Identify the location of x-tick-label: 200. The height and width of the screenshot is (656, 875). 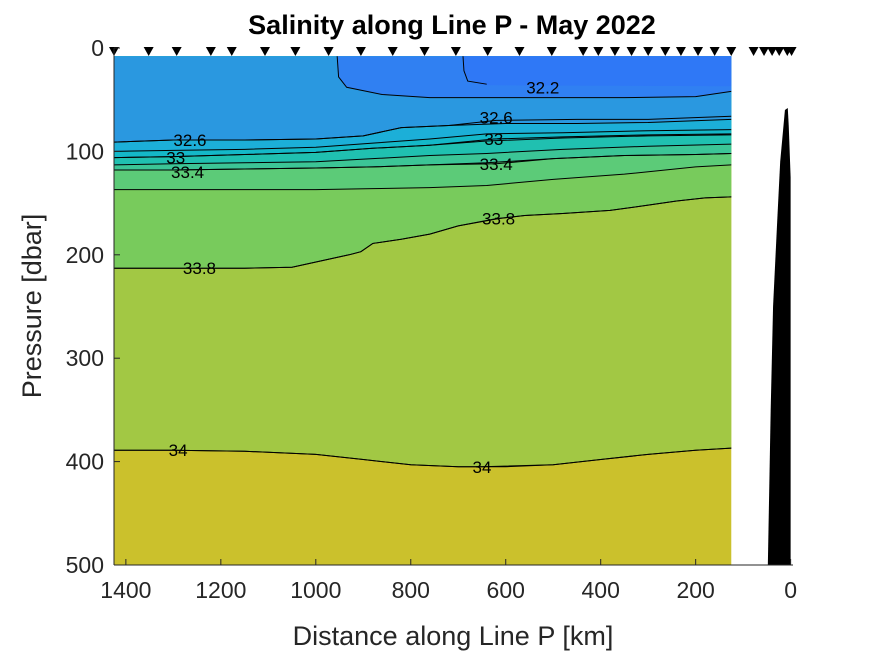
(695, 590).